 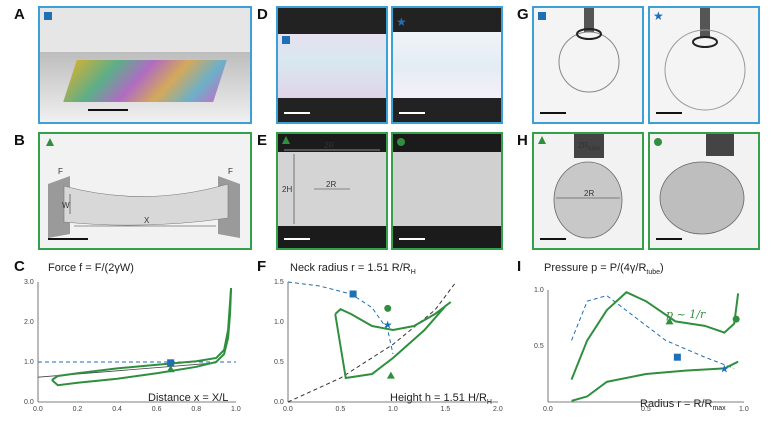 What do you see at coordinates (262, 14) in the screenshot?
I see `panel-label-D: D` at bounding box center [262, 14].